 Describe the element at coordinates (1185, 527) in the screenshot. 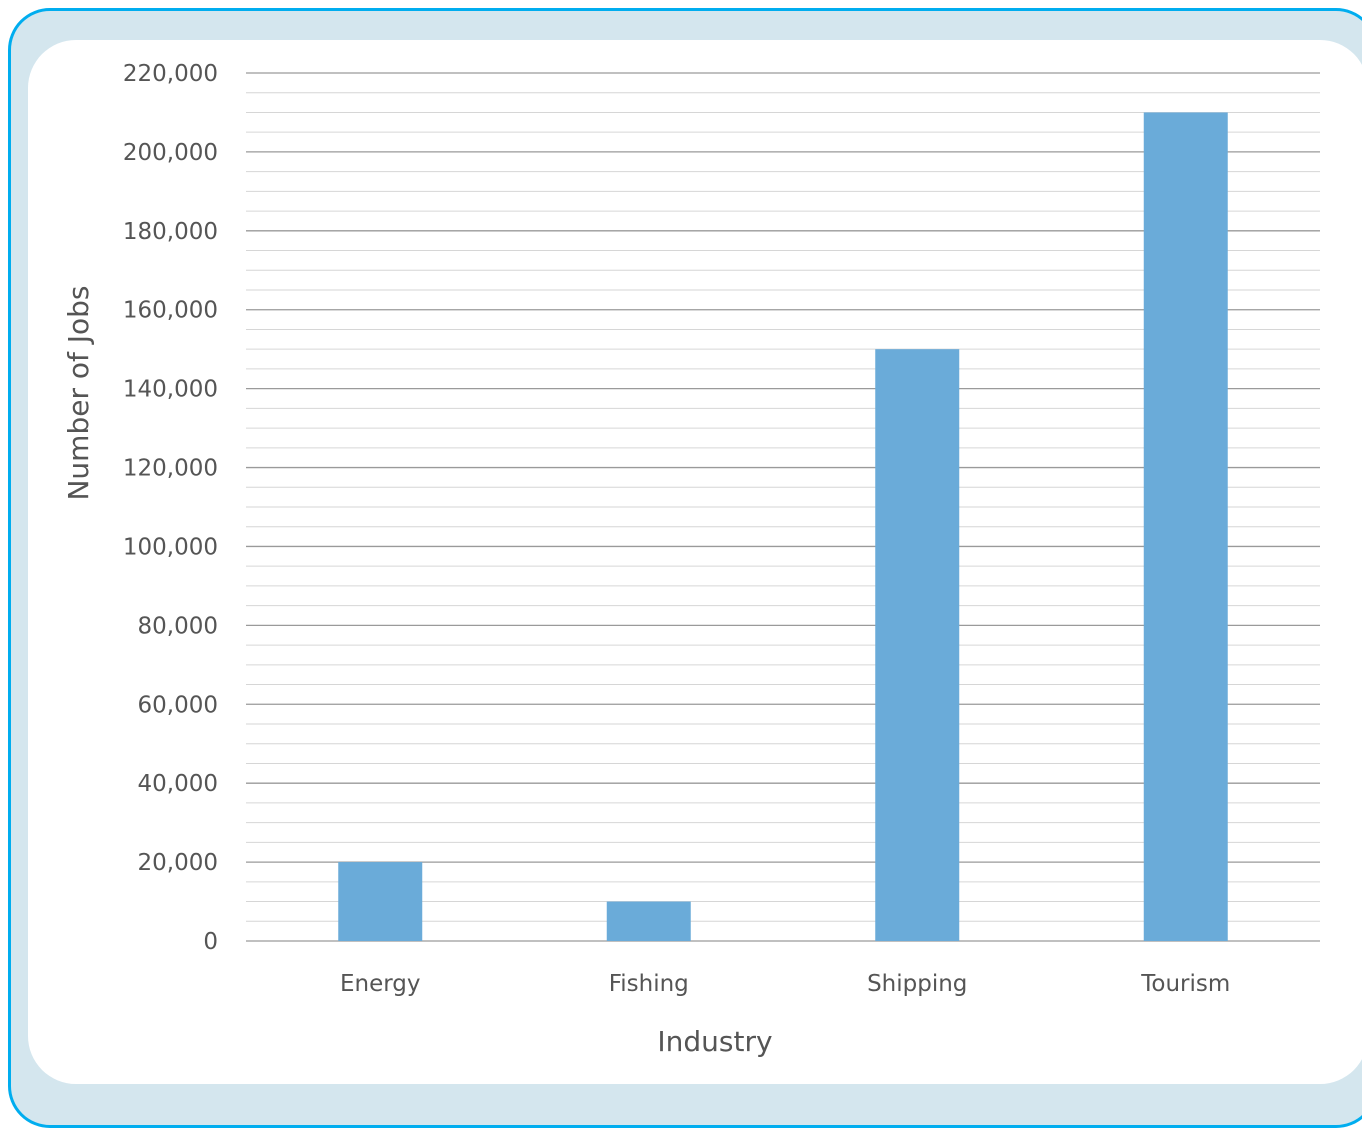

I see `bar-tourism` at that location.